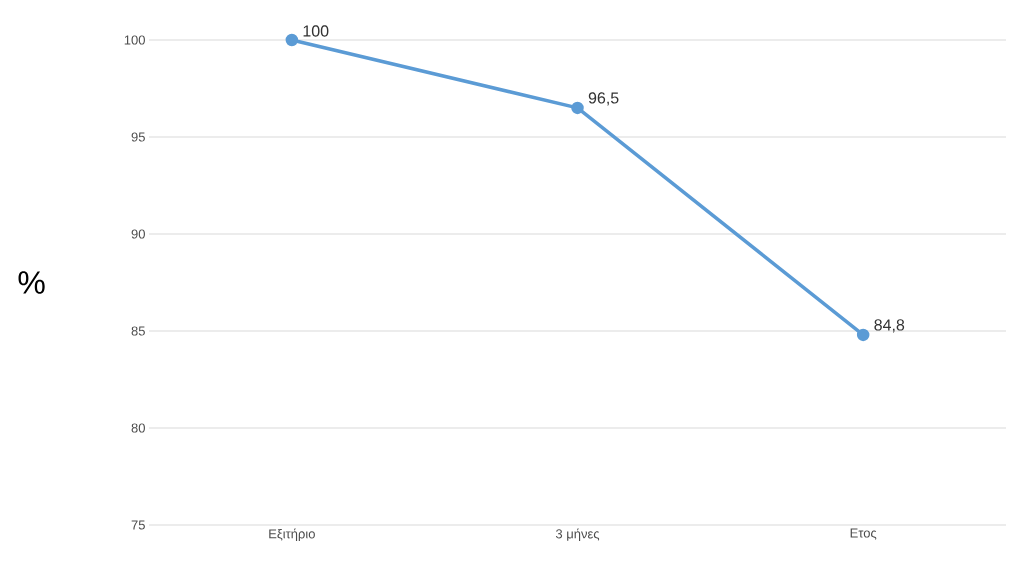  What do you see at coordinates (577, 535) in the screenshot?
I see `x-tick-label: 3 μήνες` at bounding box center [577, 535].